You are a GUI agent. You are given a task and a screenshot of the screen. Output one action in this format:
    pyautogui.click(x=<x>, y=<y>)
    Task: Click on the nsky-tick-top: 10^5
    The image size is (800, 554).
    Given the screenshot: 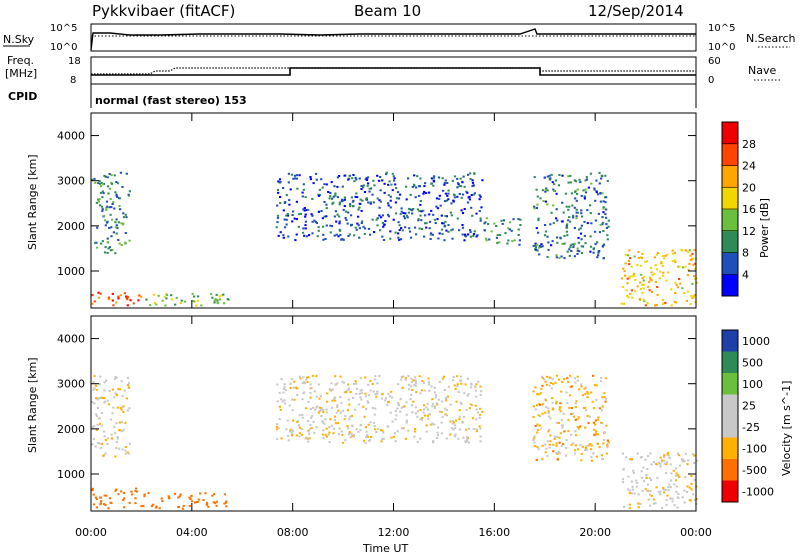 What is the action you would take?
    pyautogui.click(x=63, y=28)
    